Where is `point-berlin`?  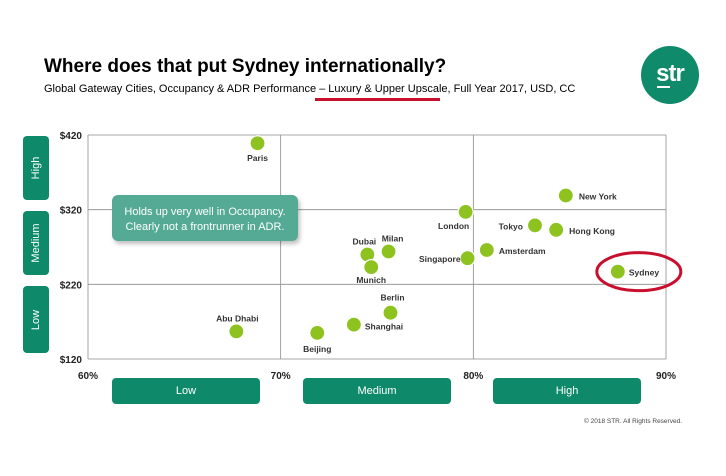 point-berlin is located at coordinates (390, 312).